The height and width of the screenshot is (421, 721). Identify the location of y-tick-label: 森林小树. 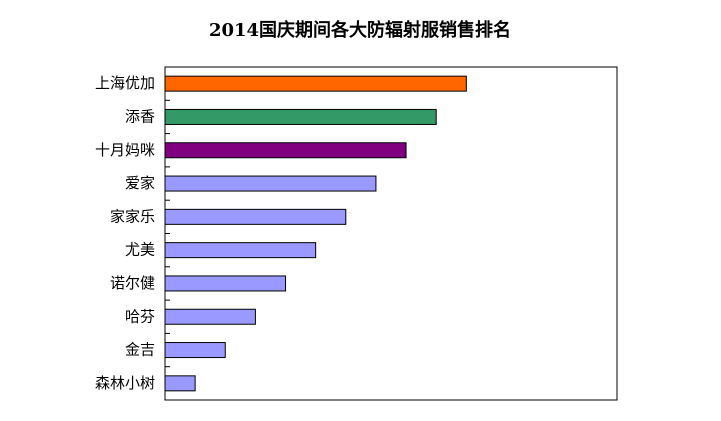
(125, 383).